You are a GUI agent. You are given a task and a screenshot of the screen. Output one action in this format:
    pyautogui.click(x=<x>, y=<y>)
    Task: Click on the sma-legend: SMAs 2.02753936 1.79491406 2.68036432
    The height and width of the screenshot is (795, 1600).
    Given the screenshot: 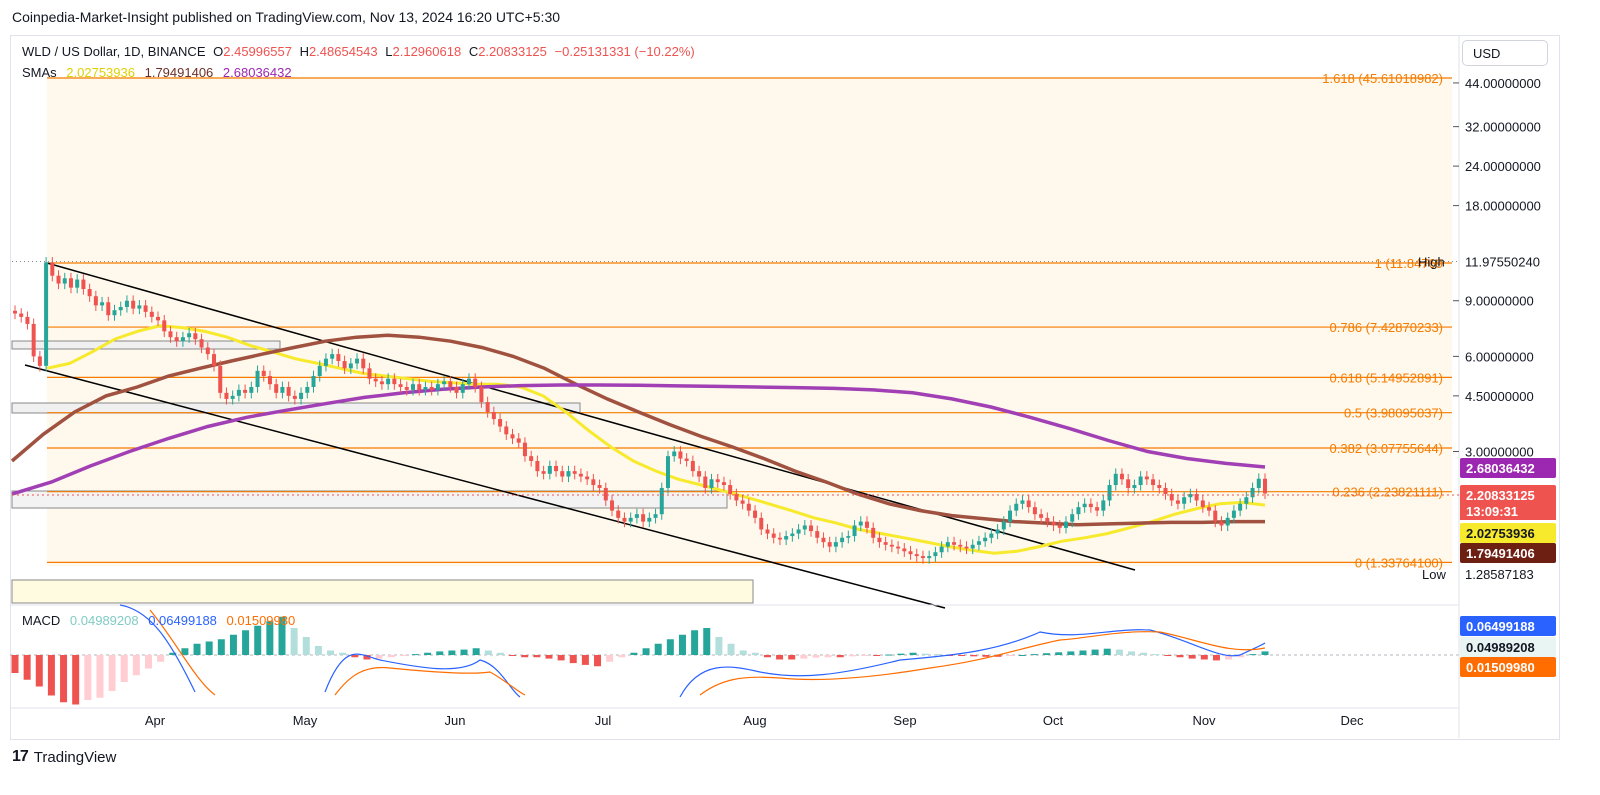 What is the action you would take?
    pyautogui.click(x=160, y=72)
    